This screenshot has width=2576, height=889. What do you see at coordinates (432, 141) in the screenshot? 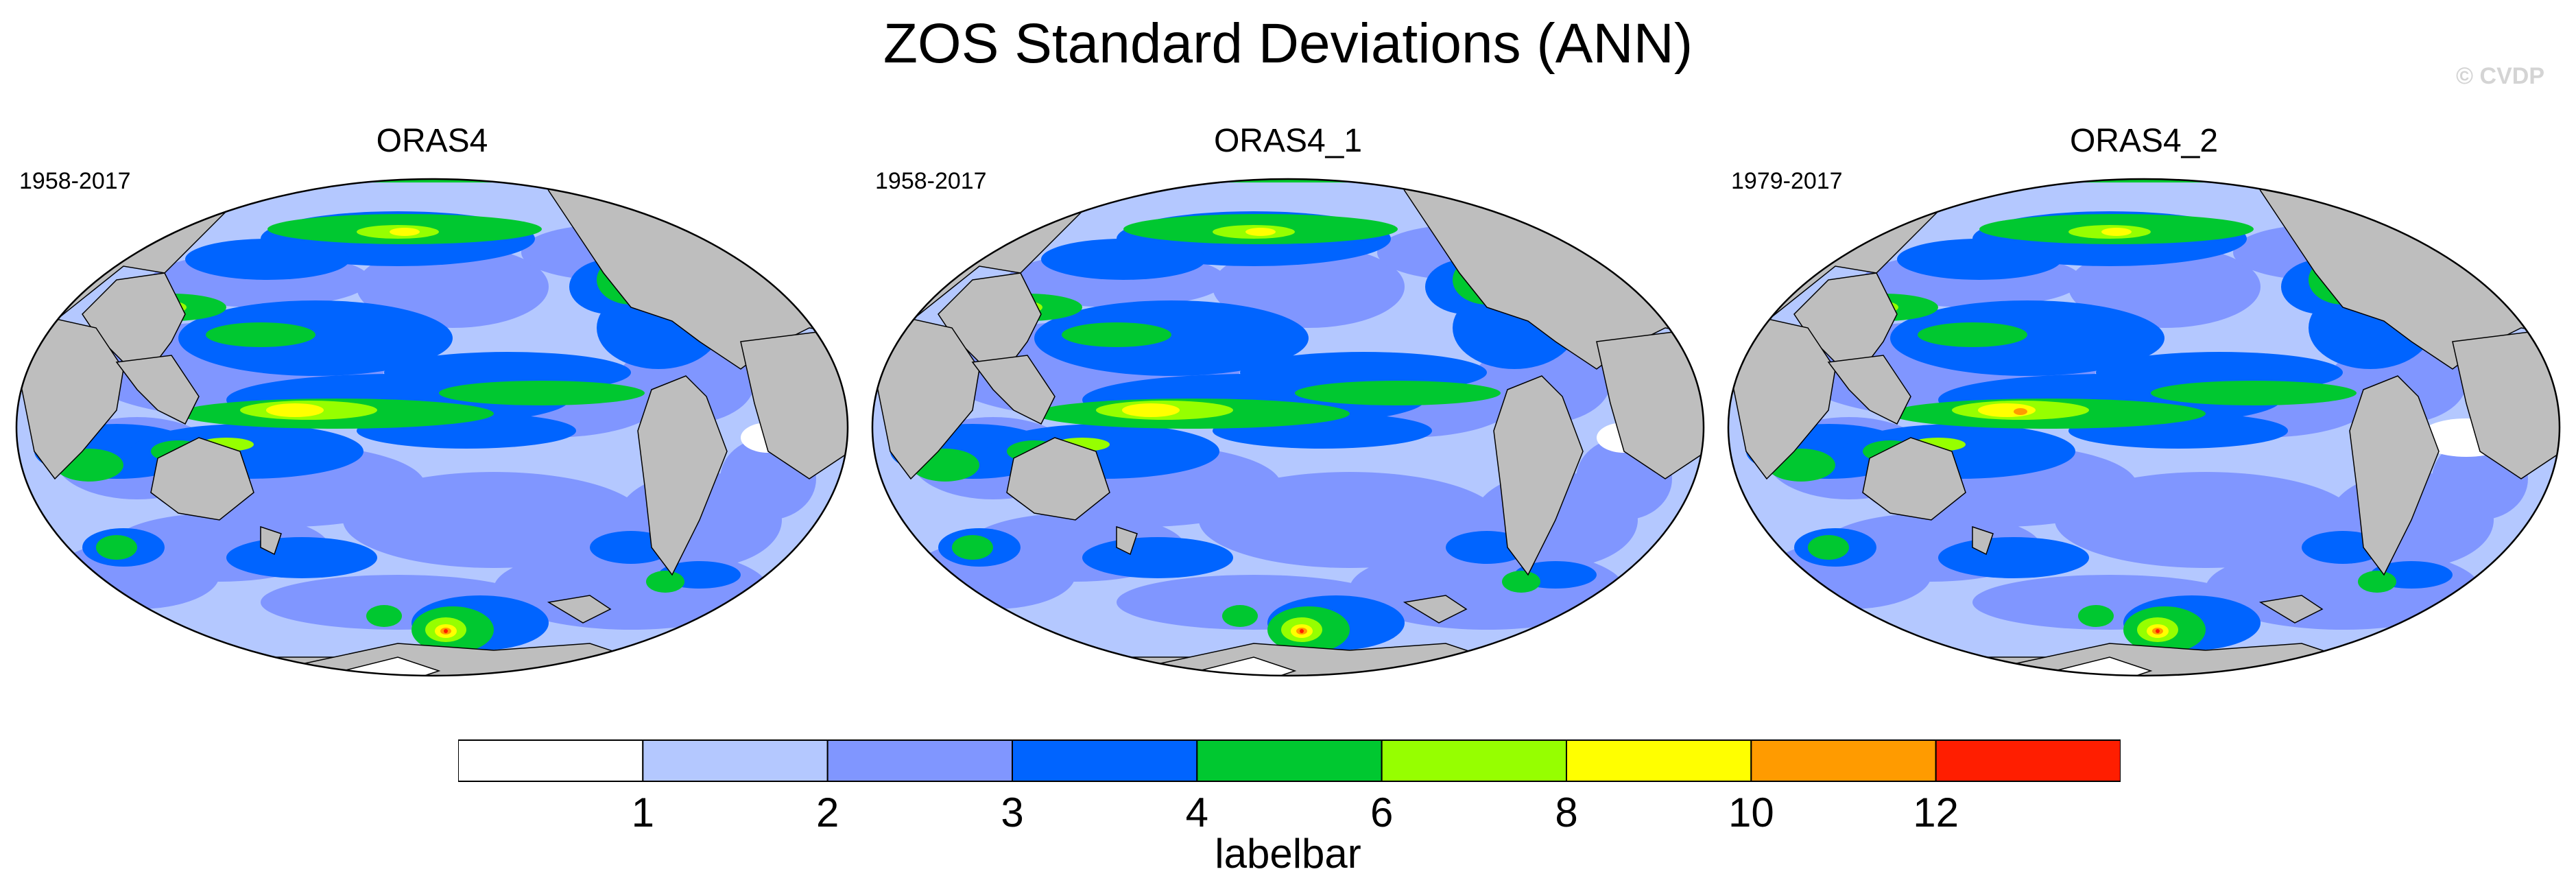
I see `panel-title: ORAS4` at bounding box center [432, 141].